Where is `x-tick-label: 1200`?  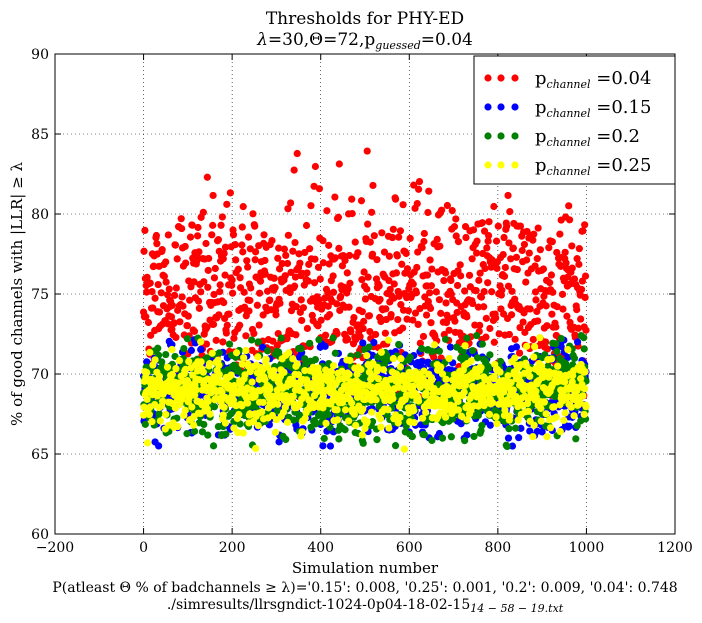 x-tick-label: 1200 is located at coordinates (675, 548).